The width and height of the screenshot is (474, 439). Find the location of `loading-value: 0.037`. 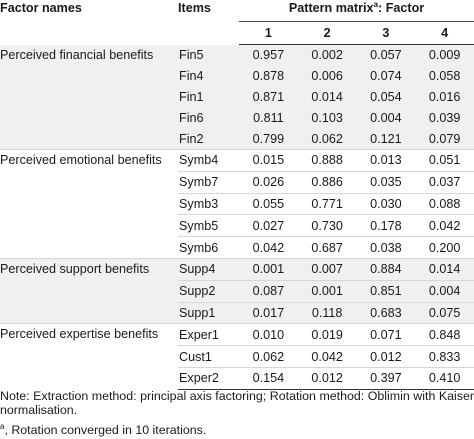

loading-value: 0.037 is located at coordinates (444, 182).